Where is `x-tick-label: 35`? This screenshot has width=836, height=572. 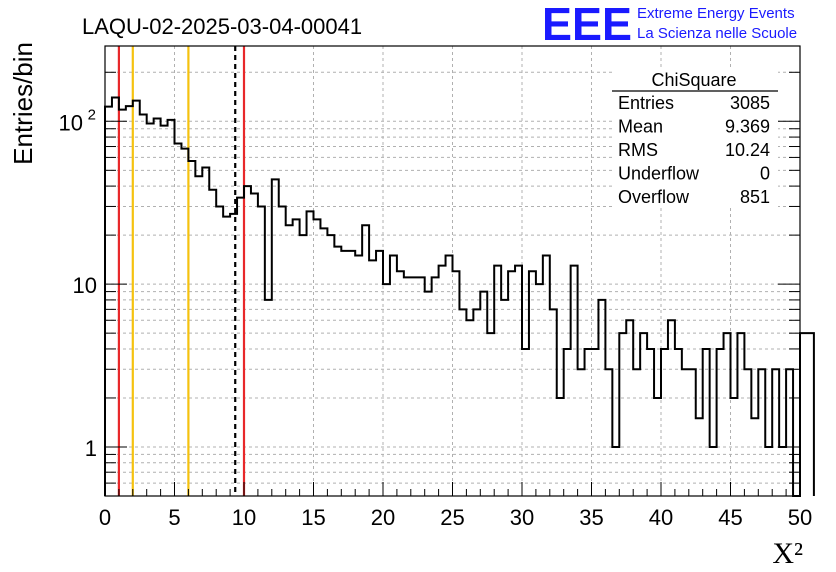 x-tick-label: 35 is located at coordinates (591, 517).